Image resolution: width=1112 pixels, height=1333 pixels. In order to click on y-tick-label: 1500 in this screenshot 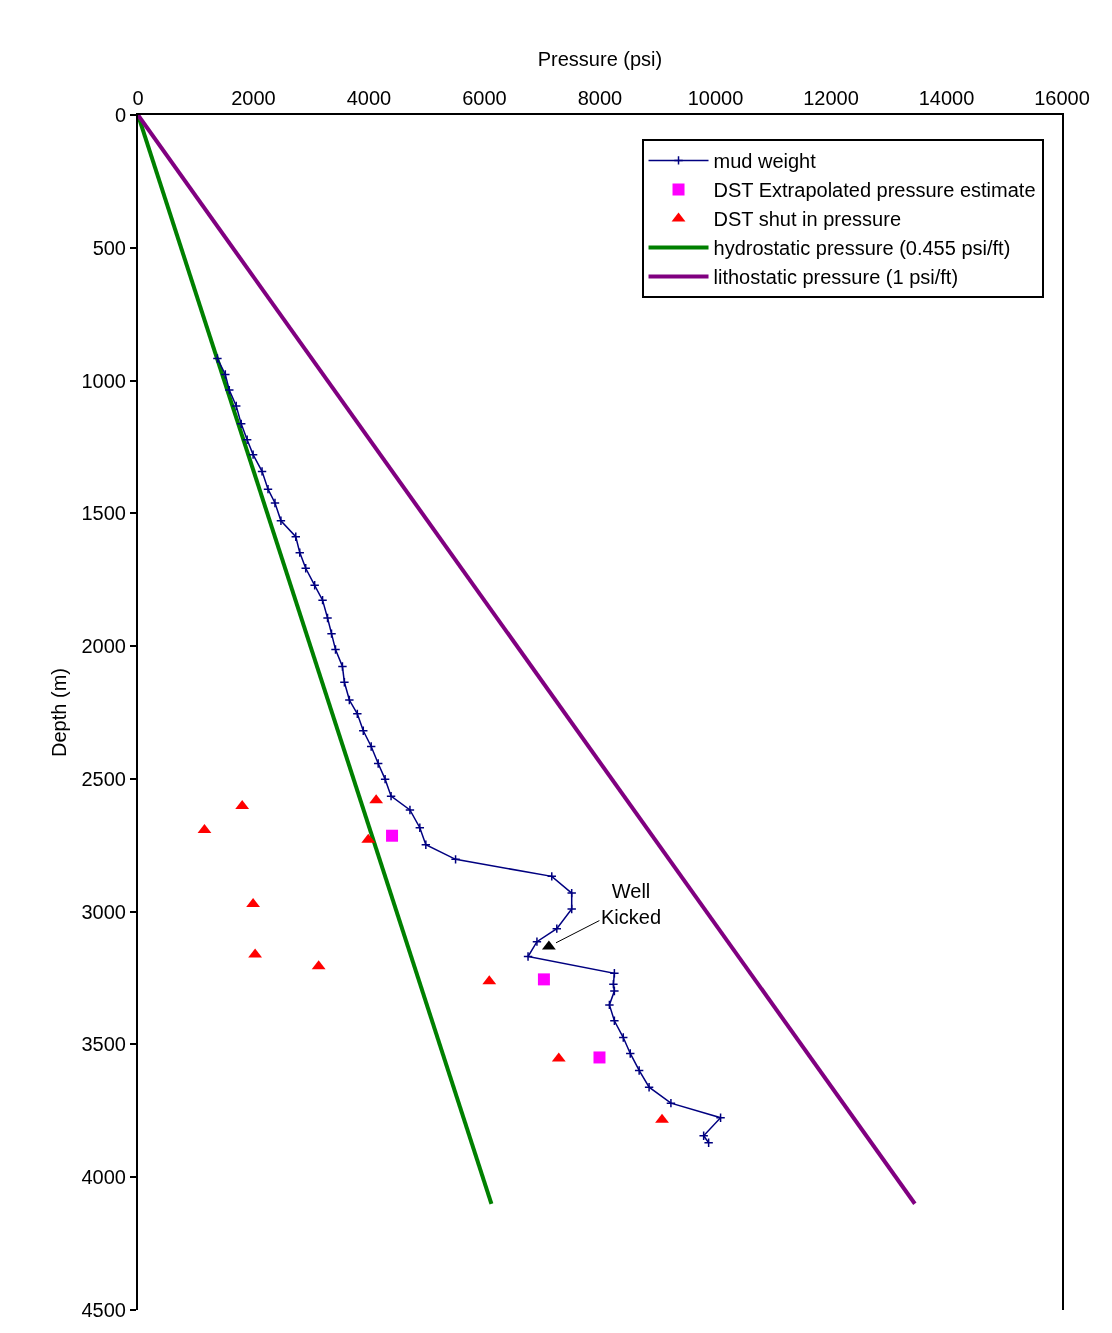, I will do `click(103, 513)`.